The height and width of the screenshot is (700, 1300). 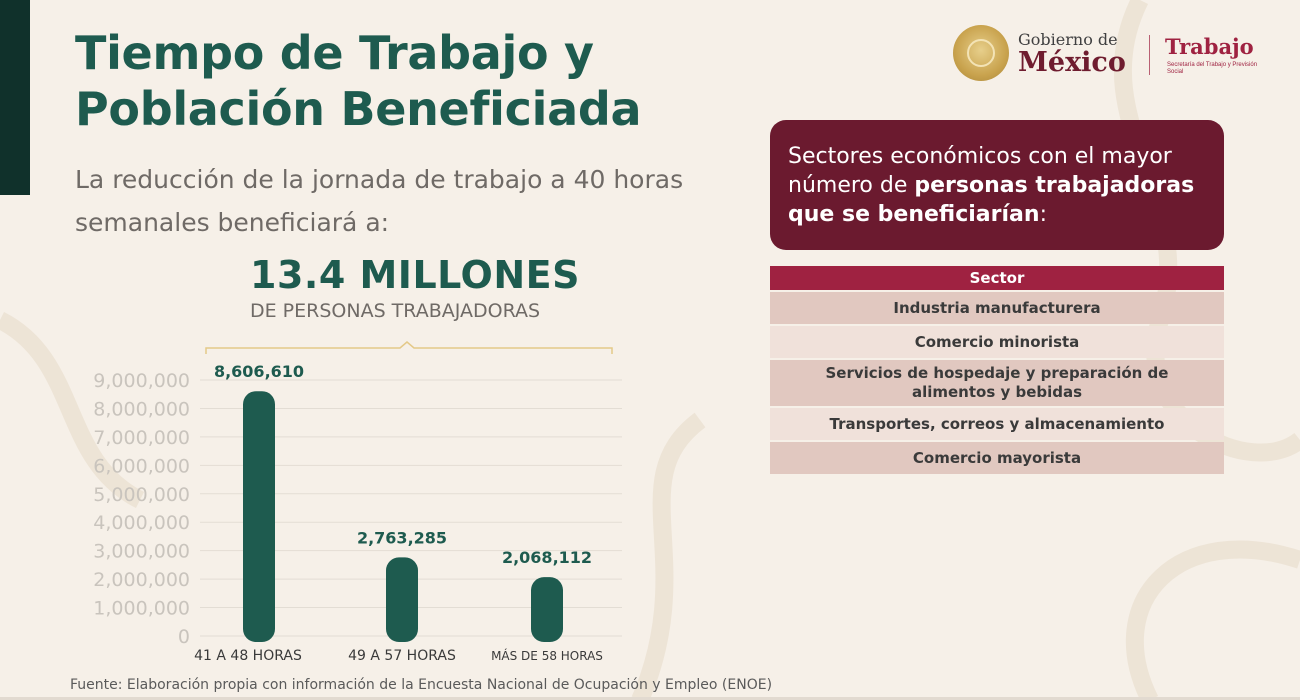 What do you see at coordinates (409, 347) in the screenshot?
I see `chart-bracket` at bounding box center [409, 347].